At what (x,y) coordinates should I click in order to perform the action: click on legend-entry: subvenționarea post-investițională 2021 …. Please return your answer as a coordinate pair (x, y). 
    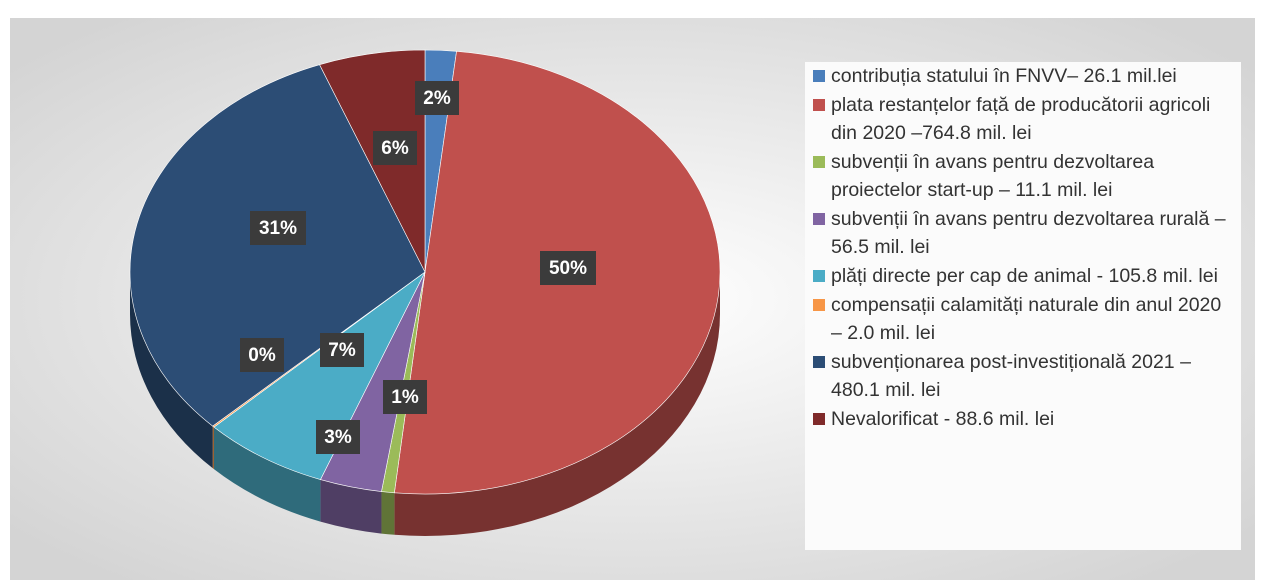
    Looking at the image, I should click on (1023, 376).